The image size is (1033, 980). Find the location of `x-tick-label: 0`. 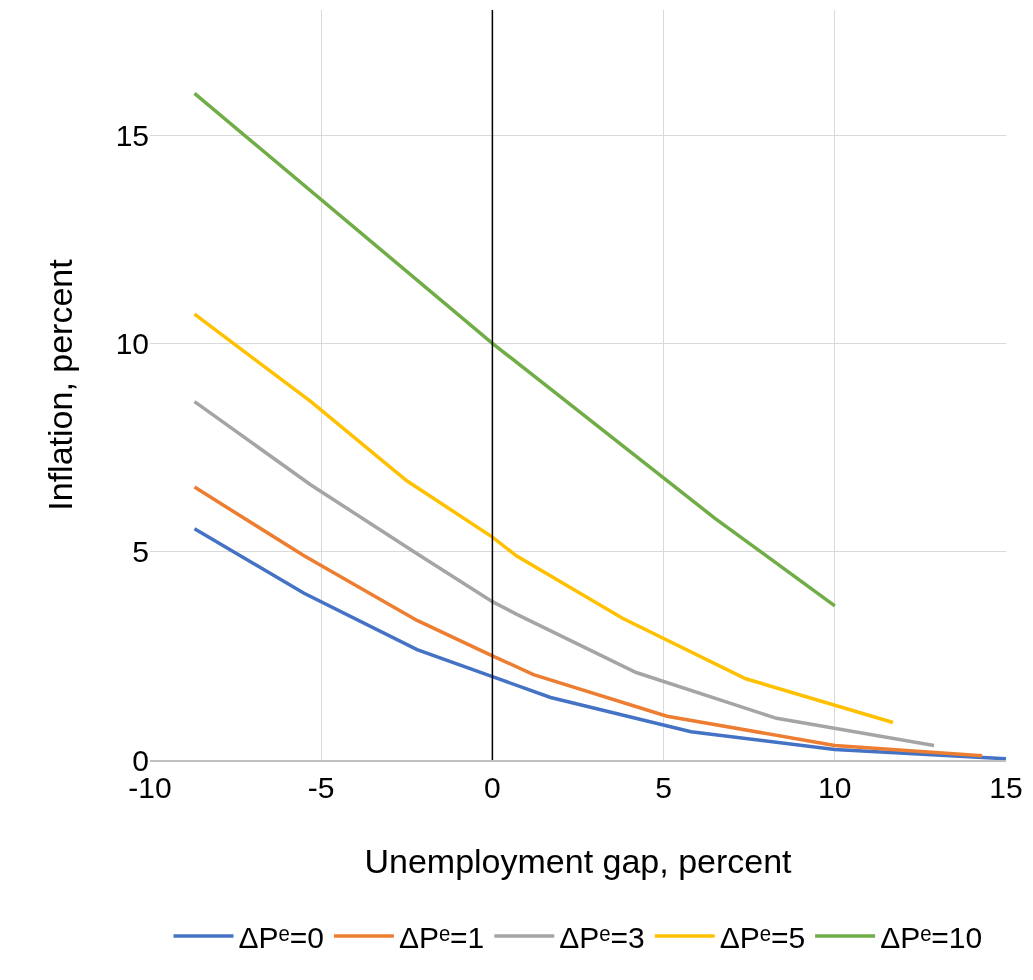

x-tick-label: 0 is located at coordinates (492, 787).